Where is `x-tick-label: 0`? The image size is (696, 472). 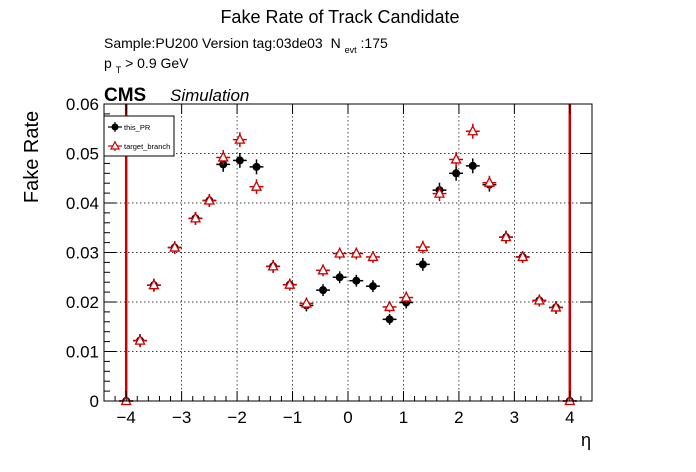
x-tick-label: 0 is located at coordinates (347, 417).